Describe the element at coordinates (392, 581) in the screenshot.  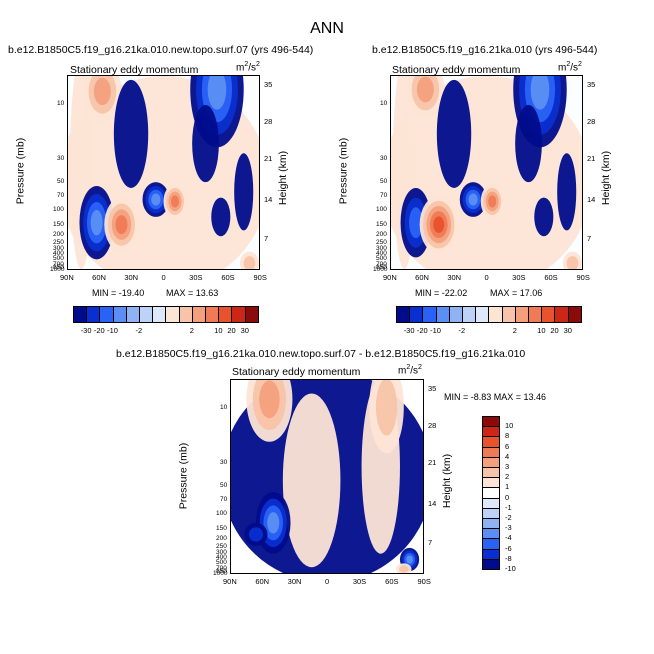
I see `diff-xtick-5: 60S` at that location.